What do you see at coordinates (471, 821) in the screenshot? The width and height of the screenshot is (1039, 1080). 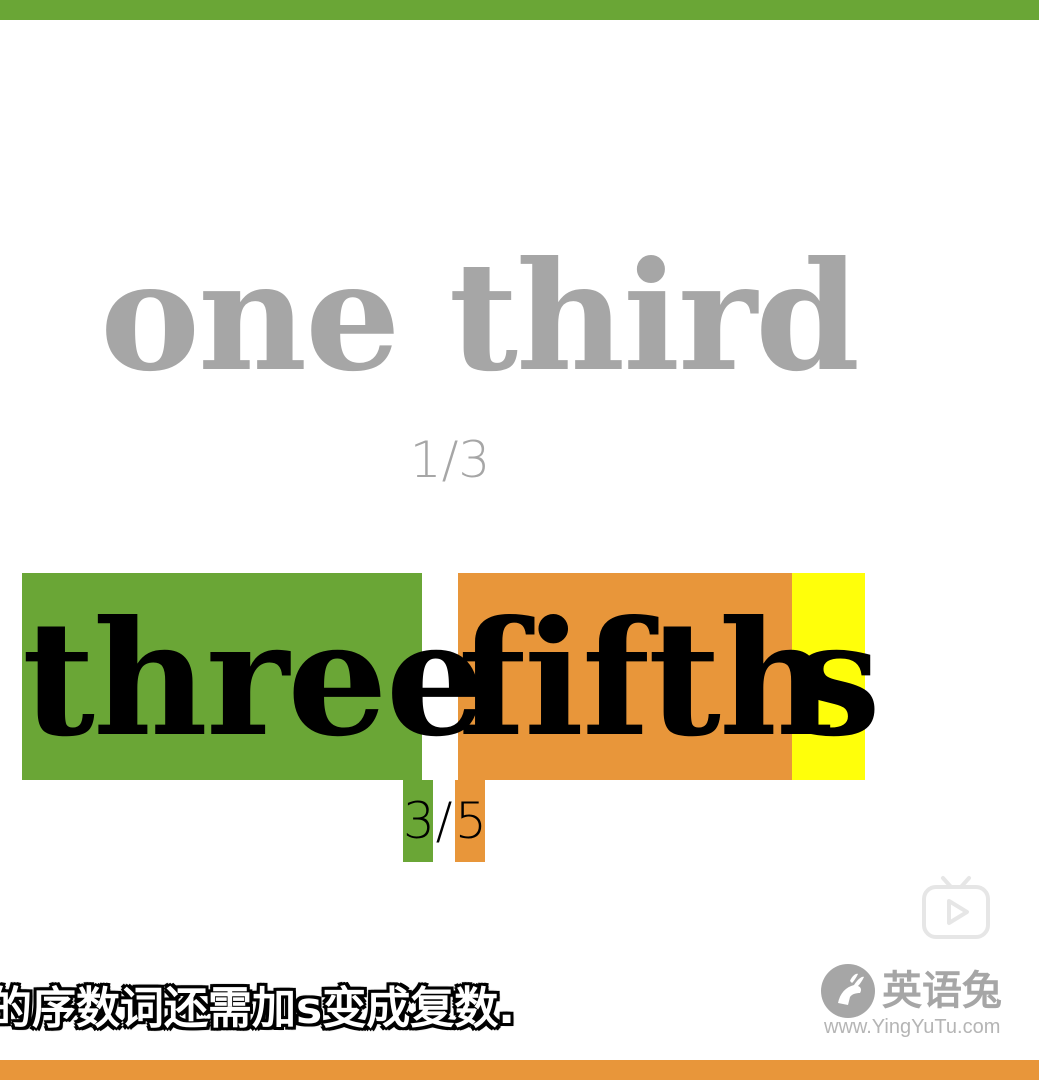 I see `fraction-denominator: 5` at bounding box center [471, 821].